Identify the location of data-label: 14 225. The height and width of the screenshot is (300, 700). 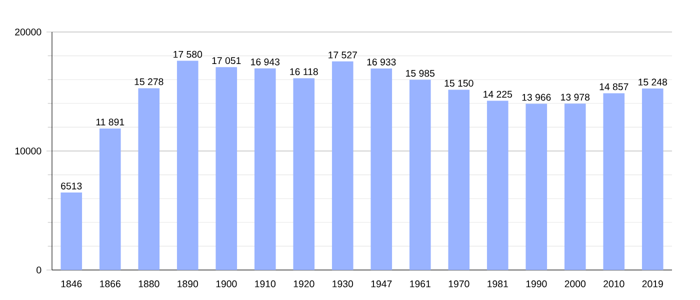
(498, 94).